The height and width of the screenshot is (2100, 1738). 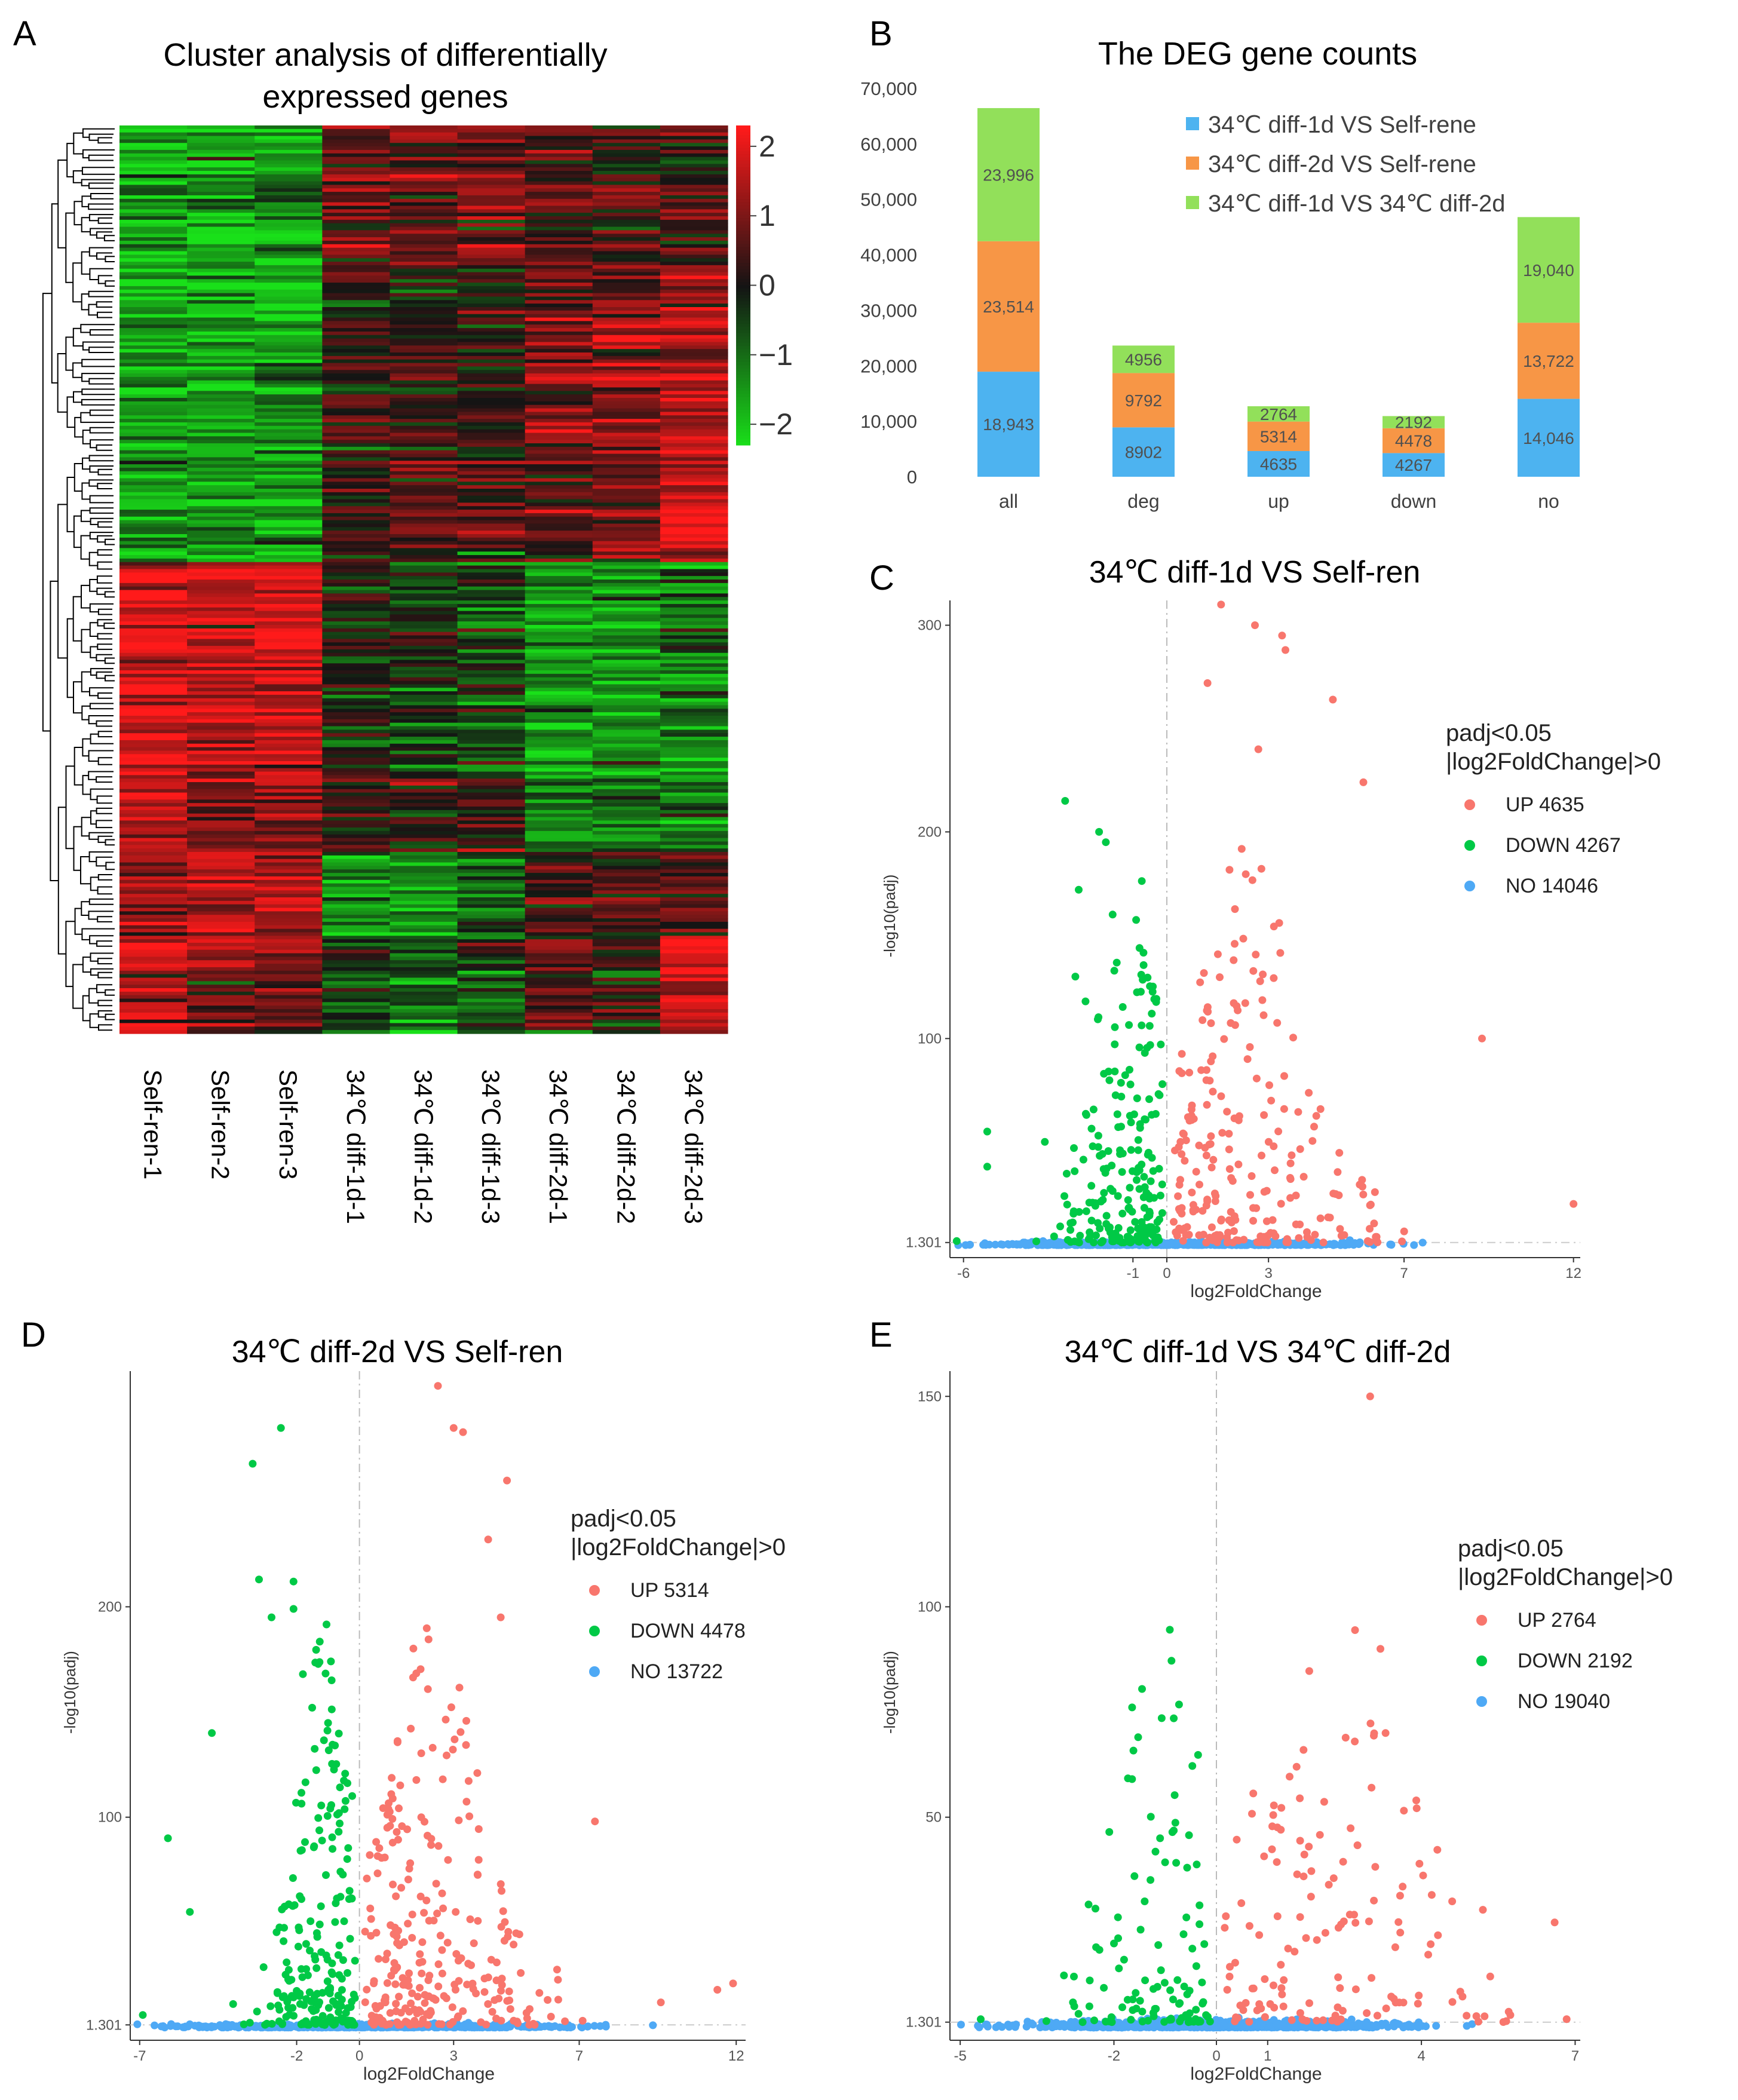 I want to click on y-axis-label: -log10(padj), so click(x=70, y=1693).